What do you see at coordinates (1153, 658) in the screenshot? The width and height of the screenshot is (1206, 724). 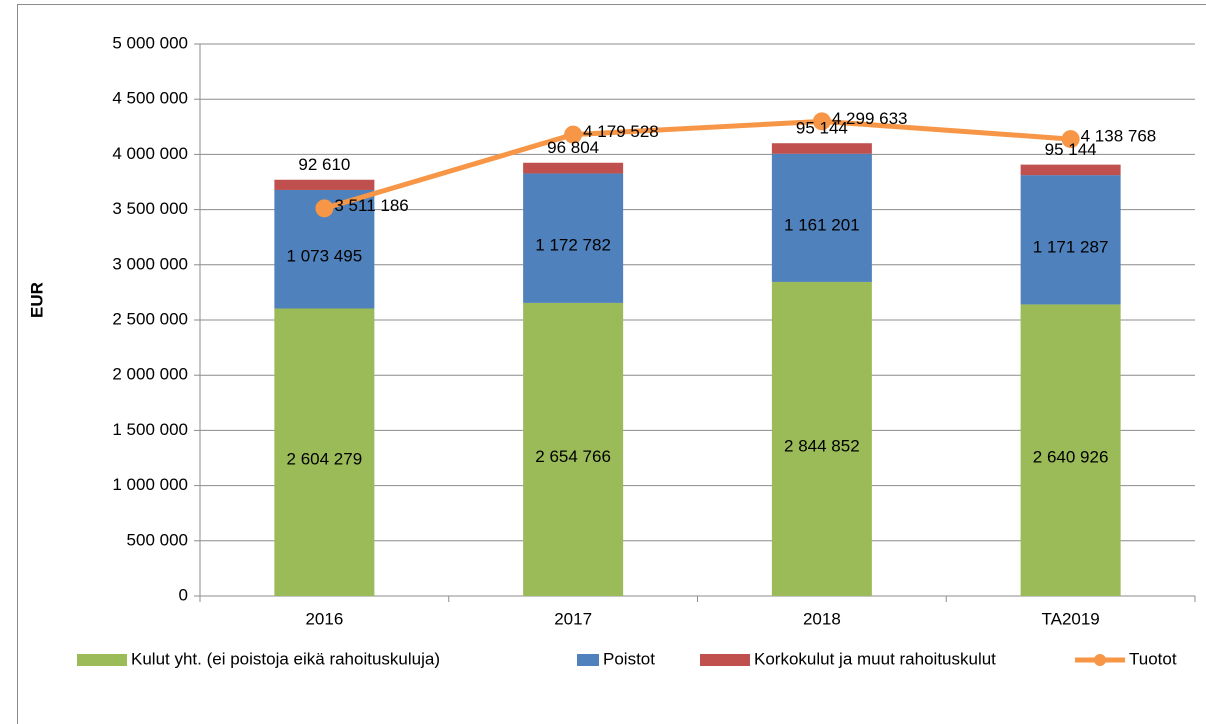 I see `legend-label: Tuotot` at bounding box center [1153, 658].